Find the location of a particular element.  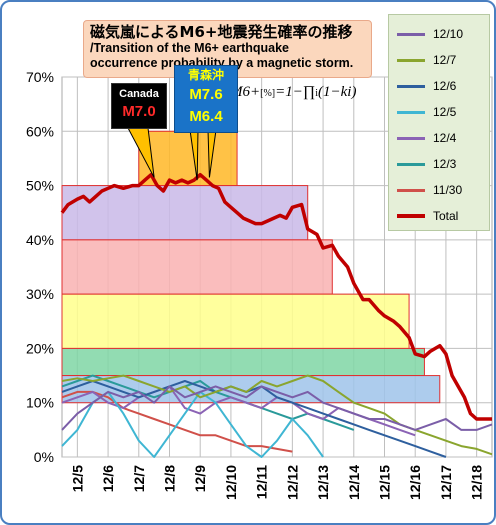

y-tick-label: 20% is located at coordinates (40, 348).